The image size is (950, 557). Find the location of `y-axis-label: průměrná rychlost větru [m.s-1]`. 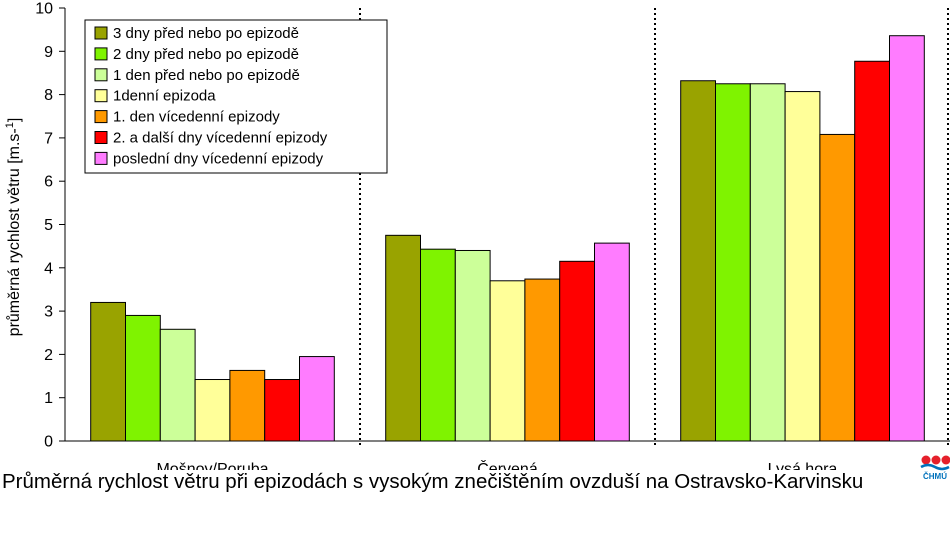

y-axis-label: průměrná rychlost větru [m.s-1] is located at coordinates (13, 227).